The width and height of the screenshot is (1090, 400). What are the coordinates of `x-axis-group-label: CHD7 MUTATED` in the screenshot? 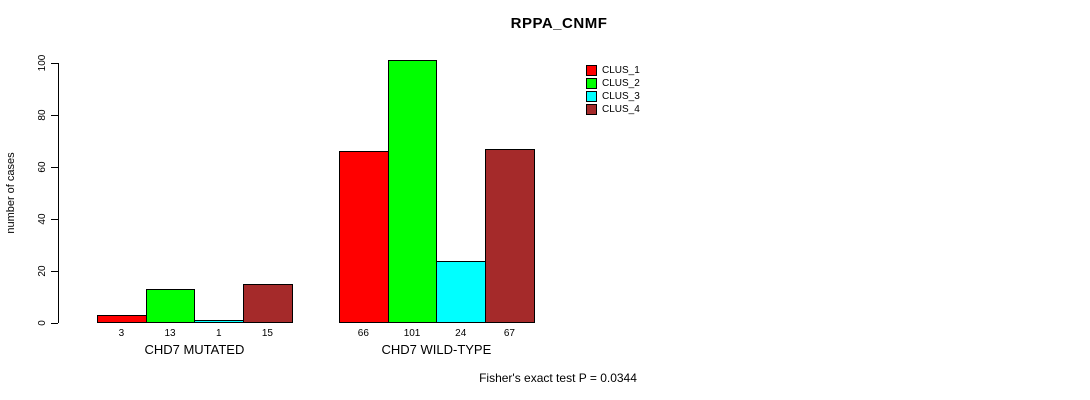 It's located at (194, 349).